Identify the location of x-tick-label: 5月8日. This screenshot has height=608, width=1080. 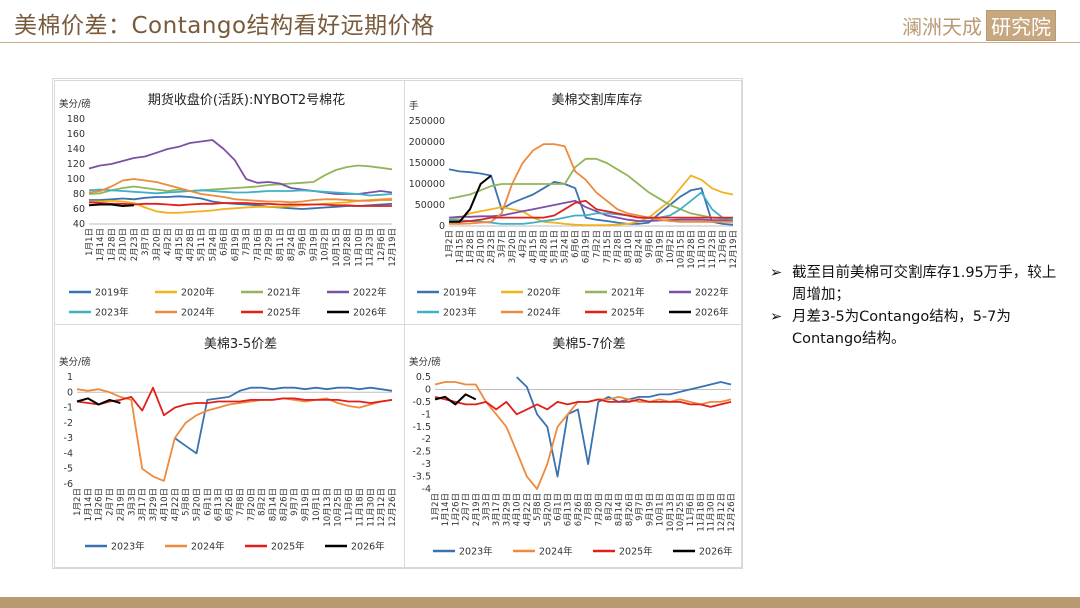
(187, 502).